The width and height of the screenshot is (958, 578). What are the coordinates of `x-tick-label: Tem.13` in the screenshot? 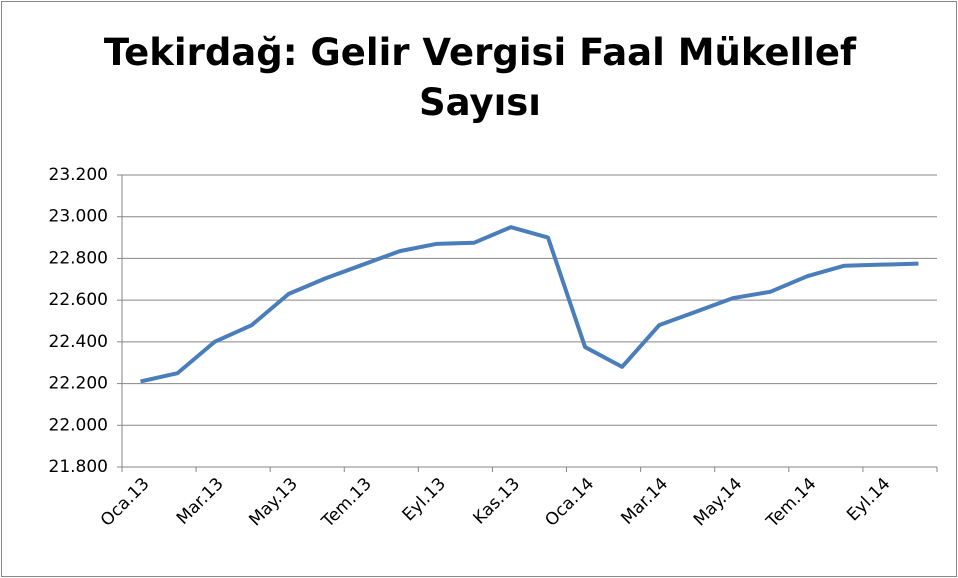 It's located at (346, 503).